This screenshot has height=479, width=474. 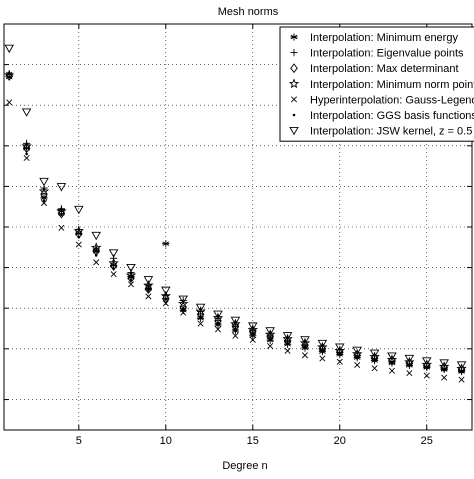 I want to click on x-tick-label: 5, so click(x=79, y=441).